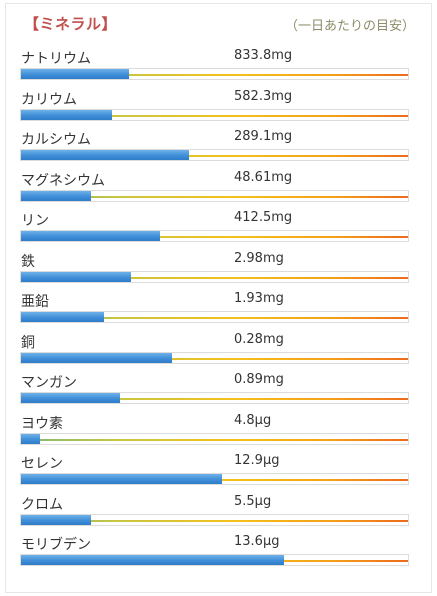 This screenshot has width=437, height=596. What do you see at coordinates (349, 26) in the screenshot?
I see `daily-guideline-note: （一日あたりの目安）` at bounding box center [349, 26].